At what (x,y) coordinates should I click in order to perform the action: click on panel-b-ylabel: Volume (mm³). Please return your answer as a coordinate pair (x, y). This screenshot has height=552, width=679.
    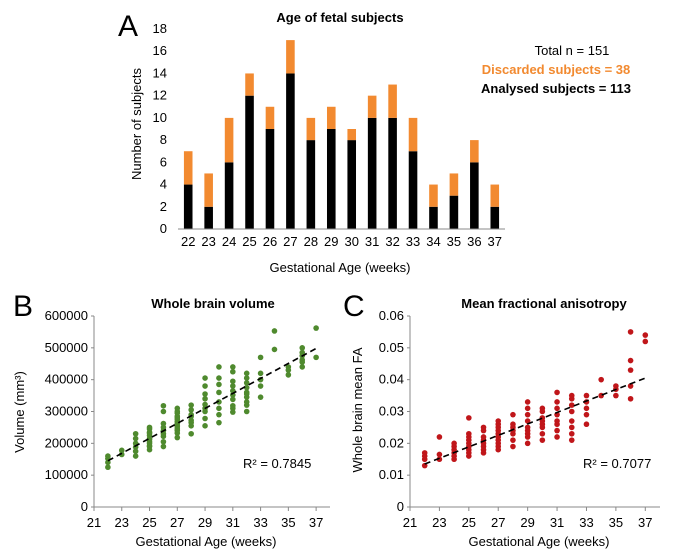
    Looking at the image, I should click on (19, 412).